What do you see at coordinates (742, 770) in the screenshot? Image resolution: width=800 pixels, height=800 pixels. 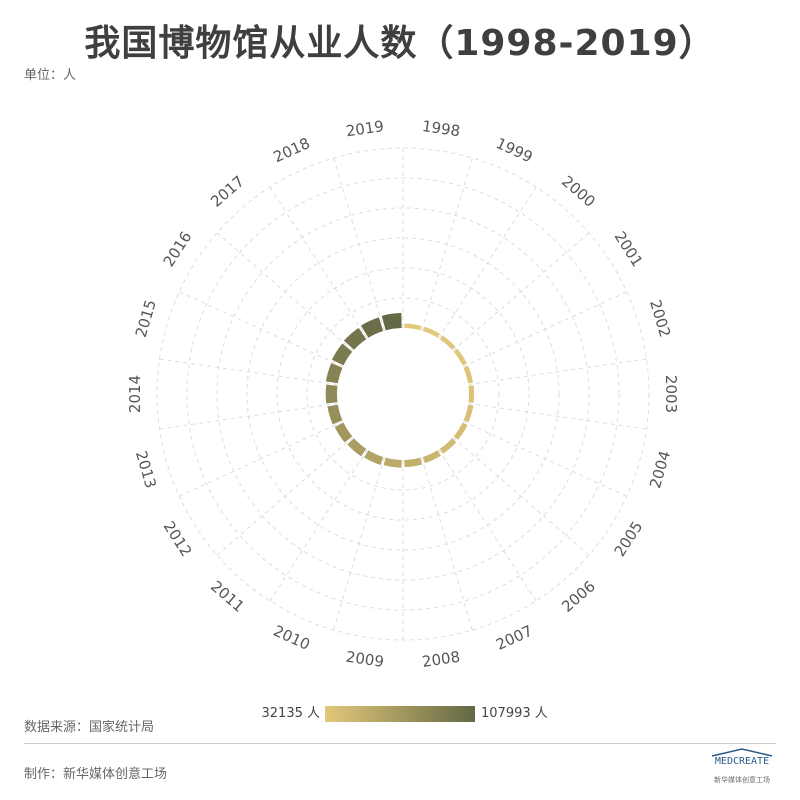 I see `brand-logo: MEDCREATE 新华媒体创意工场` at bounding box center [742, 770].